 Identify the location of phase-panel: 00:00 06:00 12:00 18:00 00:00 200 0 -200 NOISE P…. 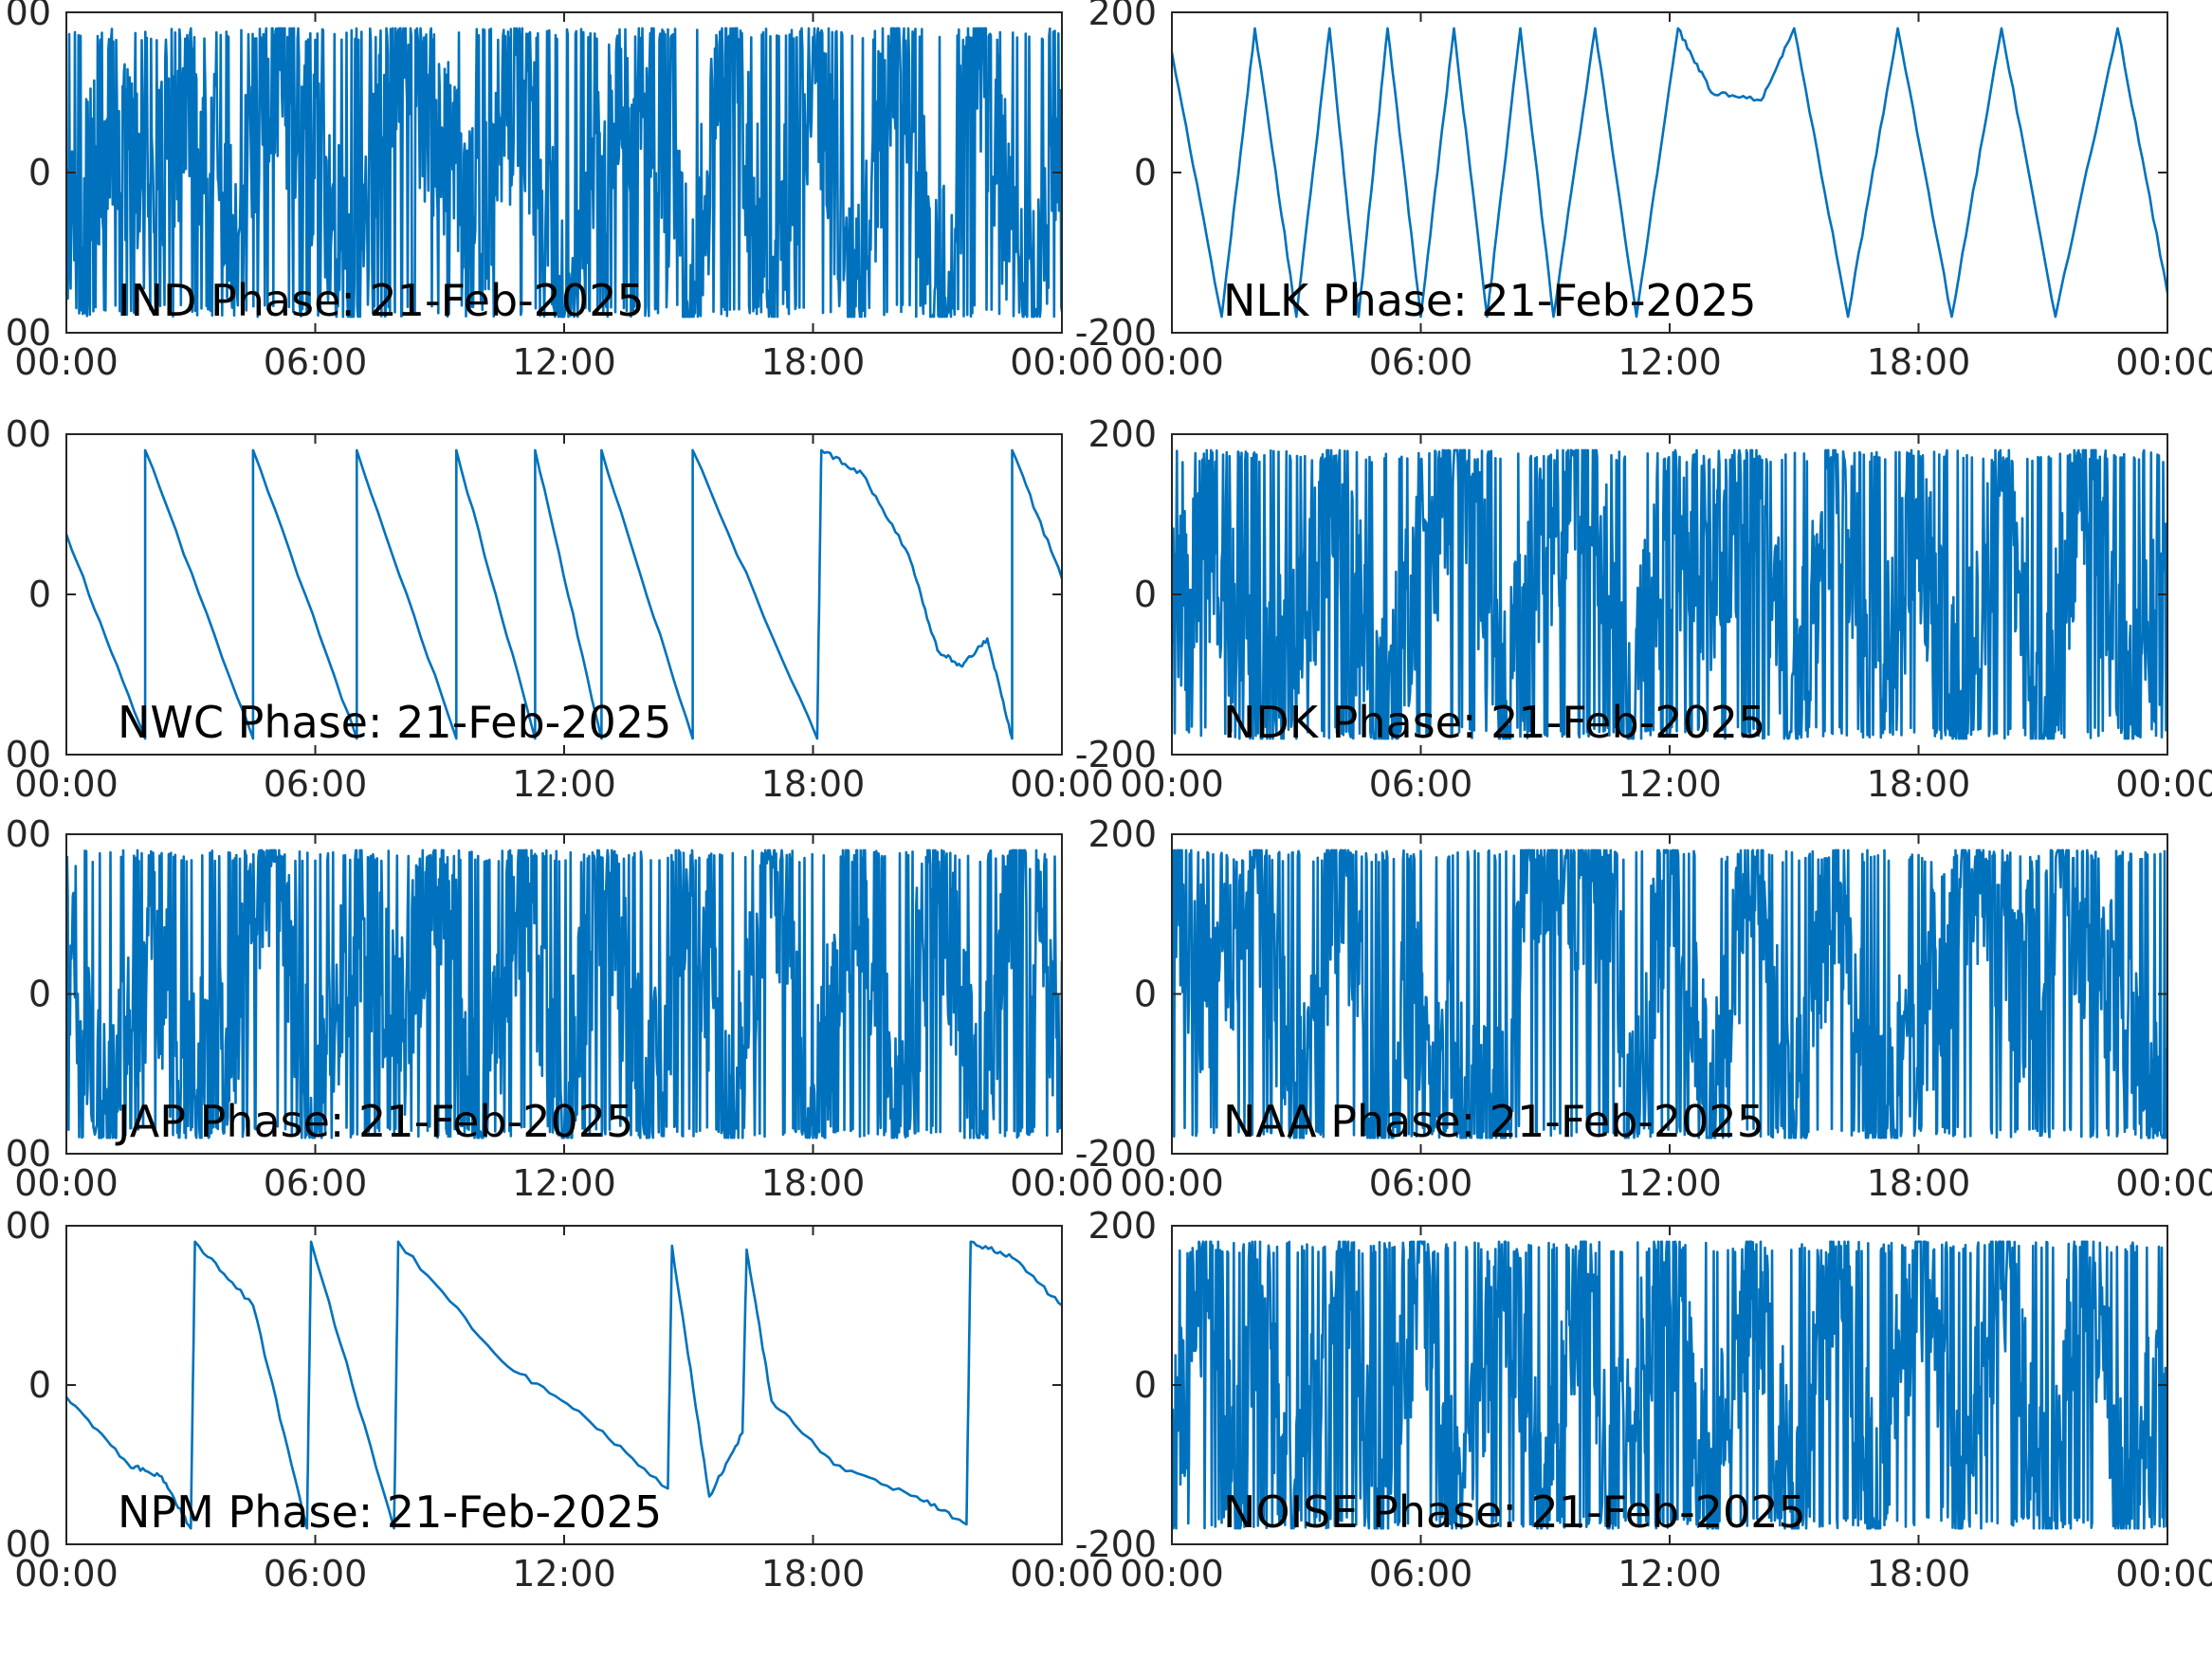
(1643, 1400).